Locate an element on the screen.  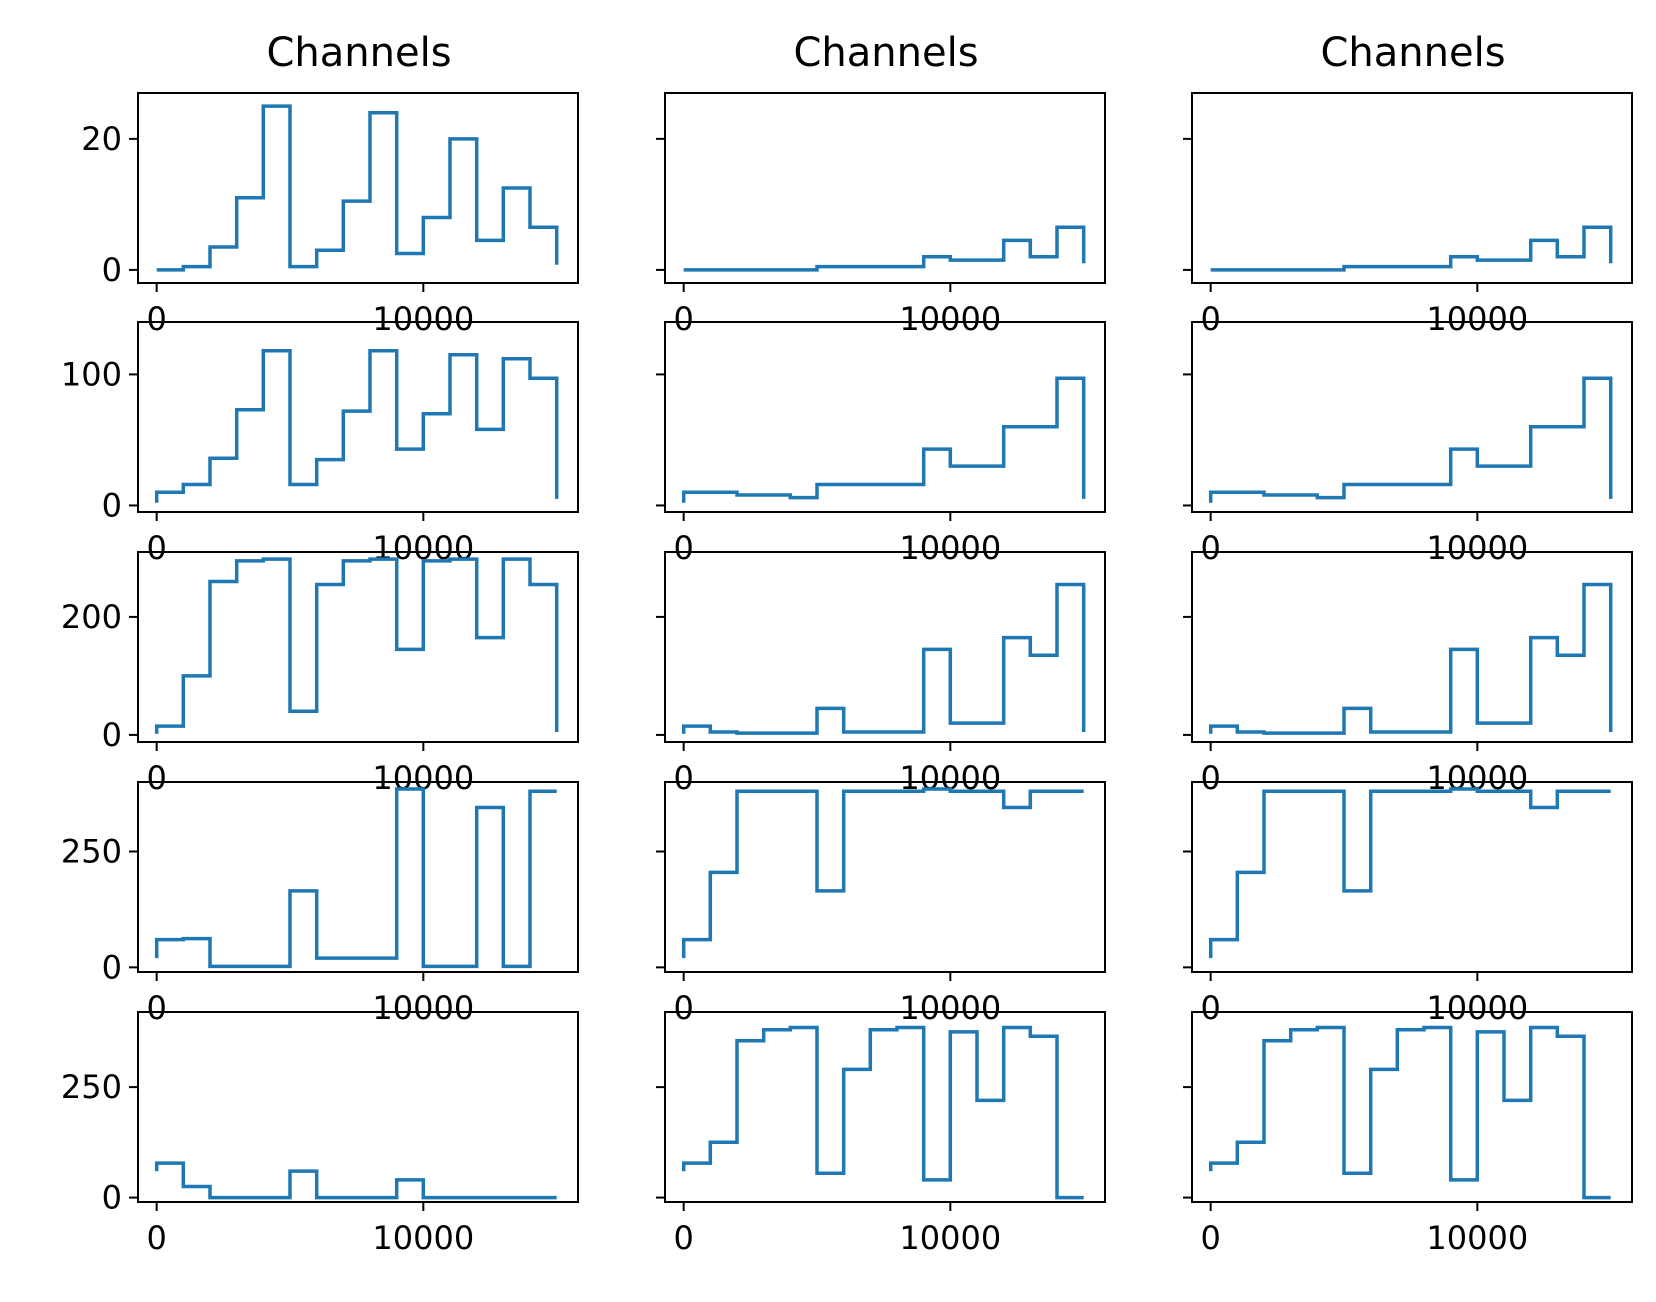
column-title-1: Channels is located at coordinates (358, 53).